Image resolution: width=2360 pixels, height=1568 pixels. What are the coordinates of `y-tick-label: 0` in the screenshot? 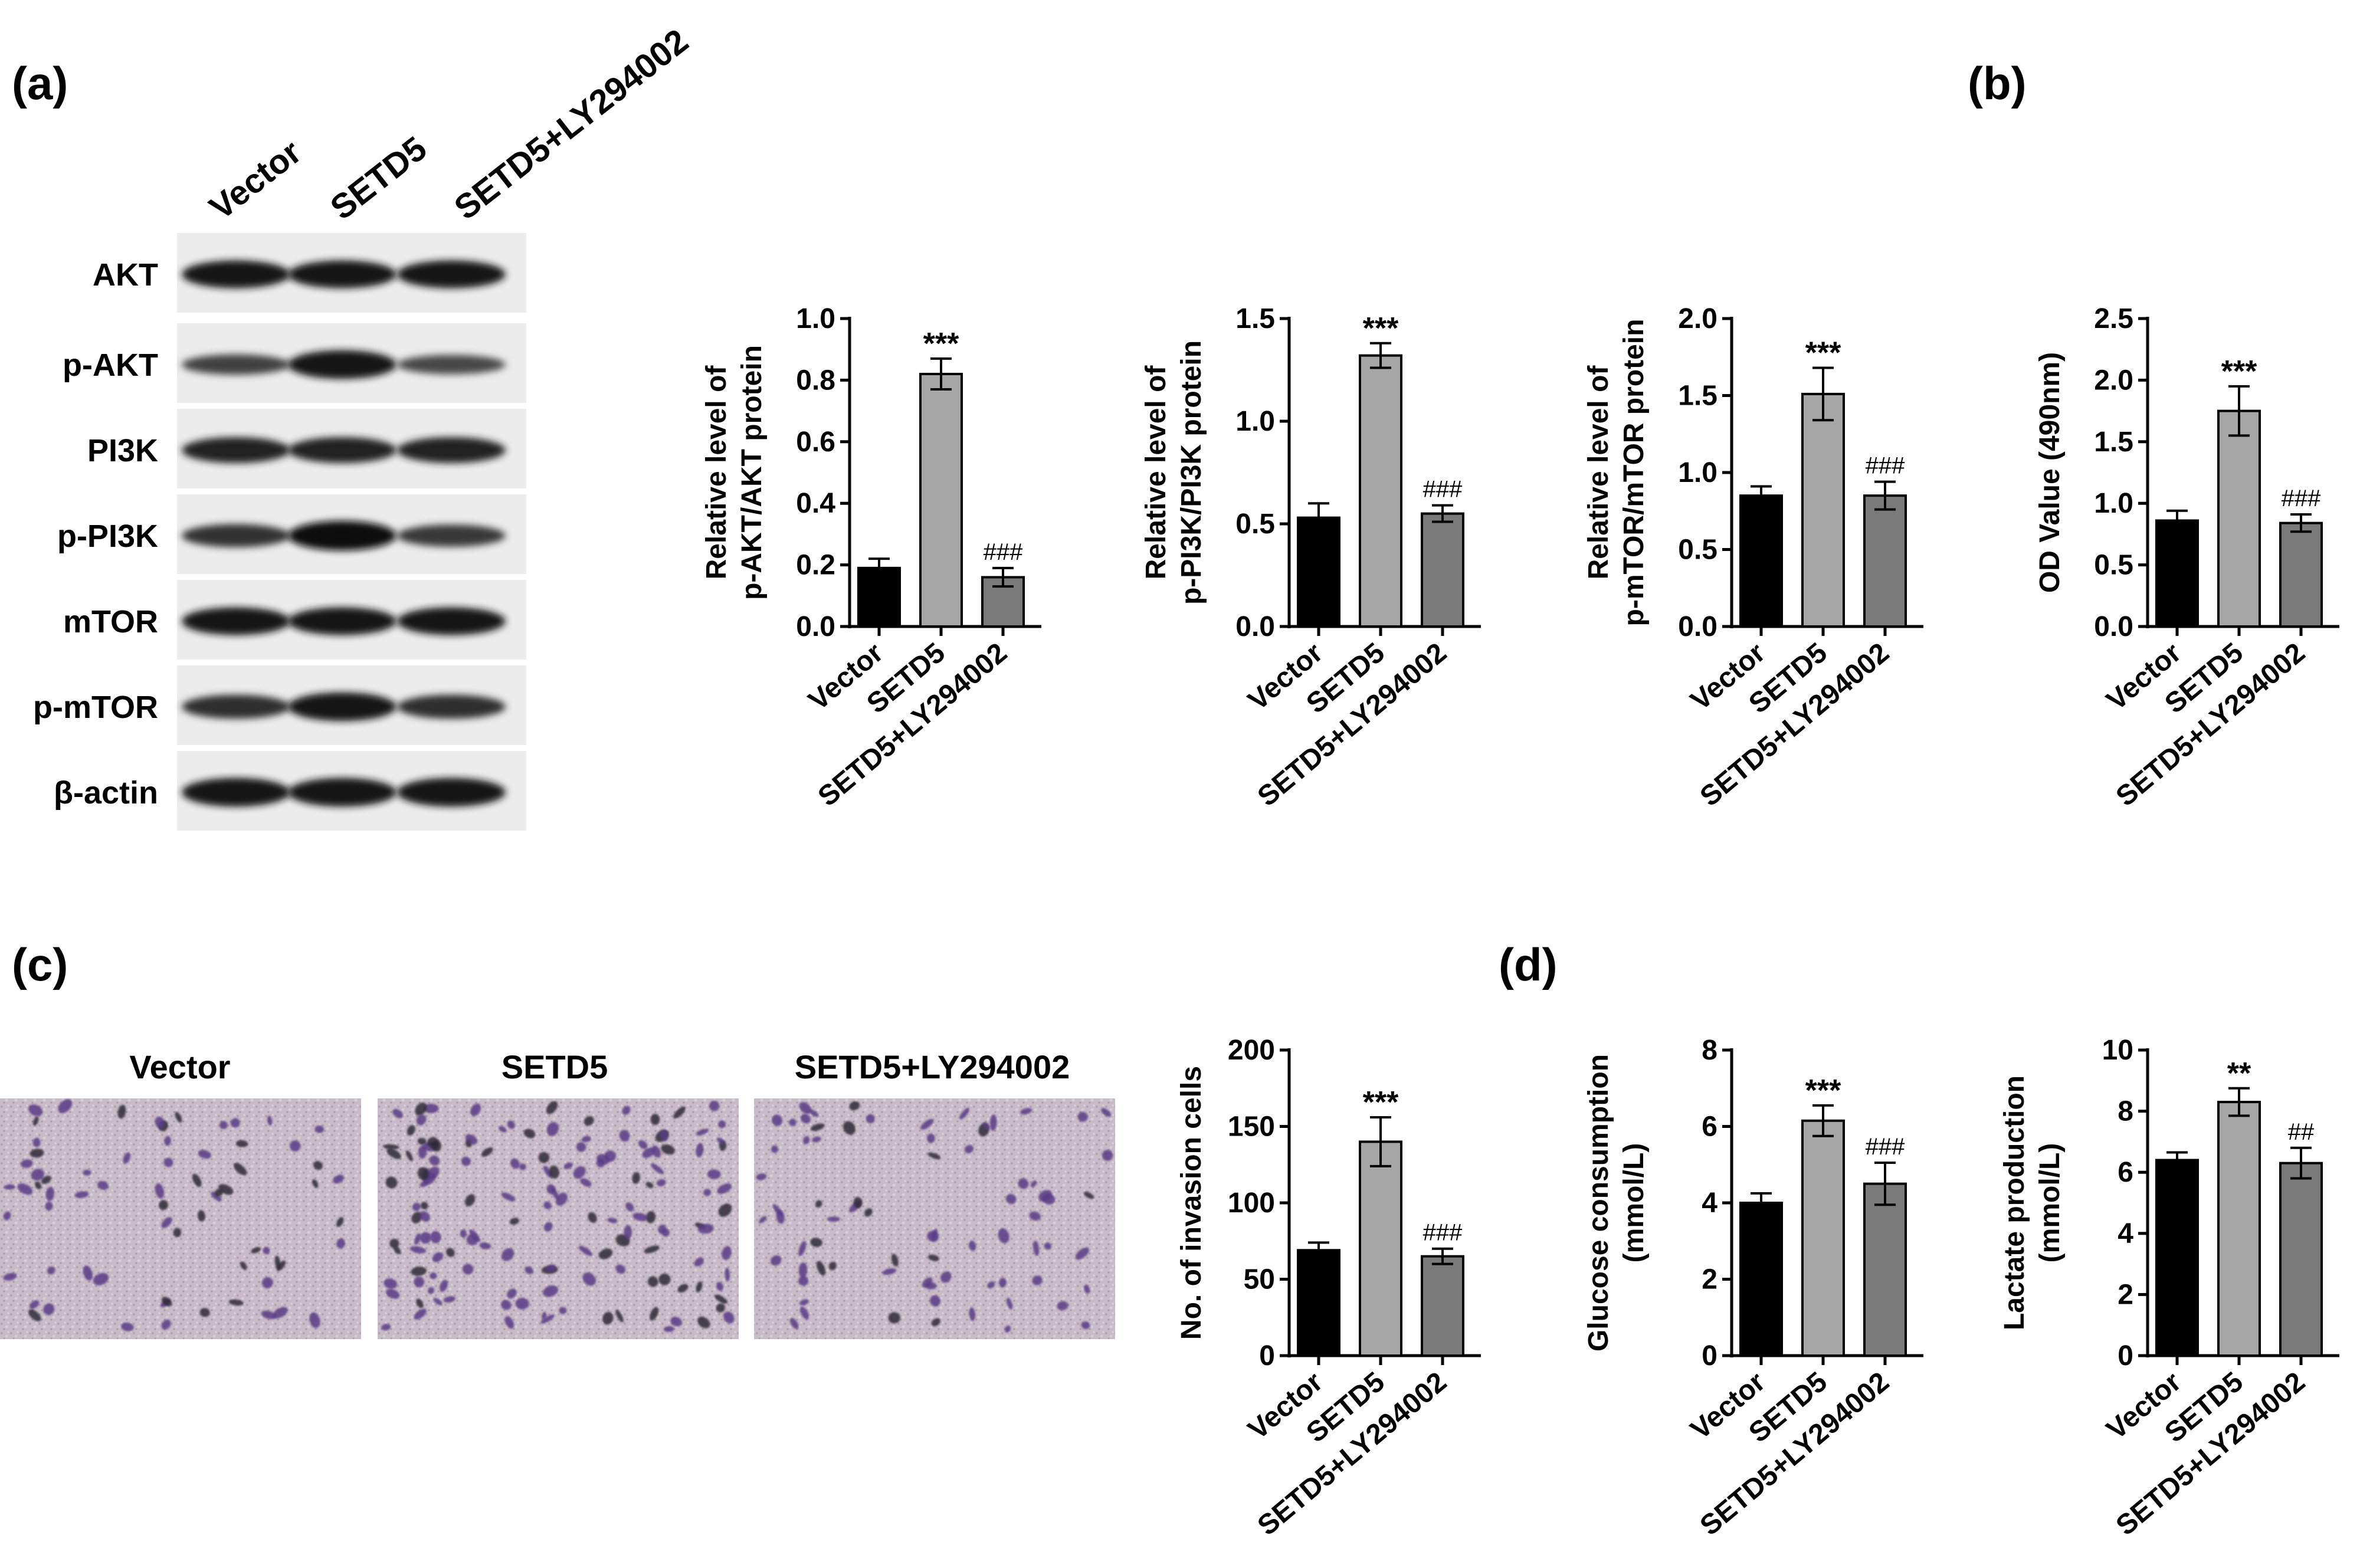 It's located at (1267, 1356).